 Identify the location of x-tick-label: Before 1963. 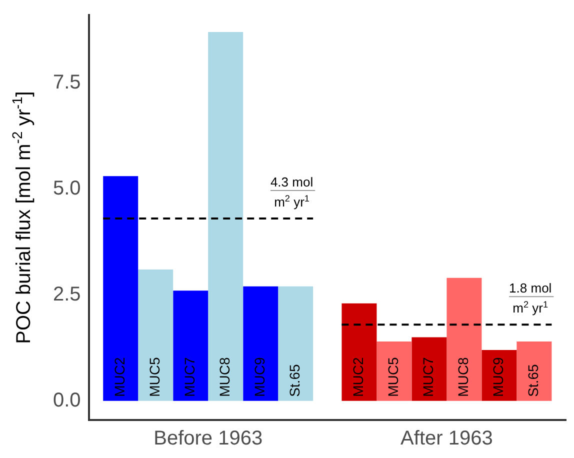
(208, 439).